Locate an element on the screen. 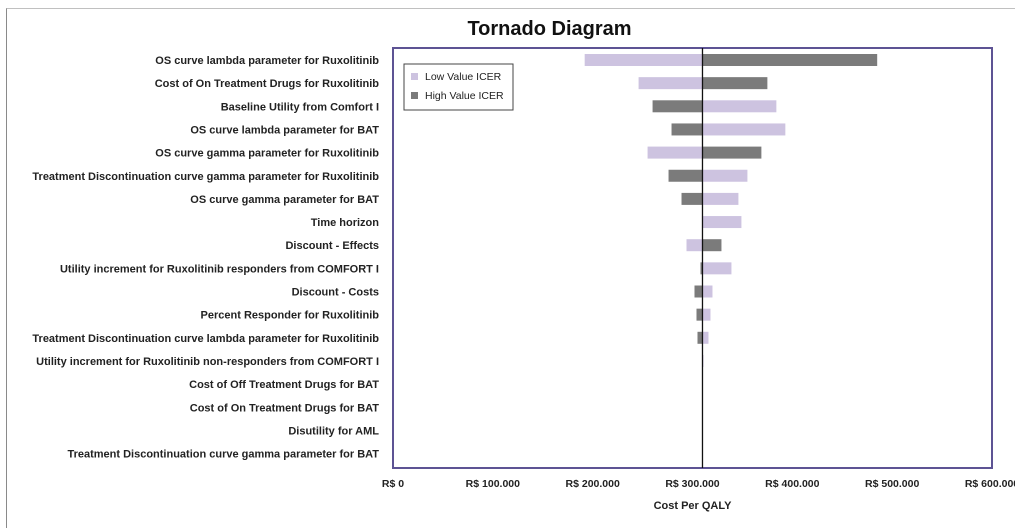  category-label: Discount - Costs is located at coordinates (335, 293).